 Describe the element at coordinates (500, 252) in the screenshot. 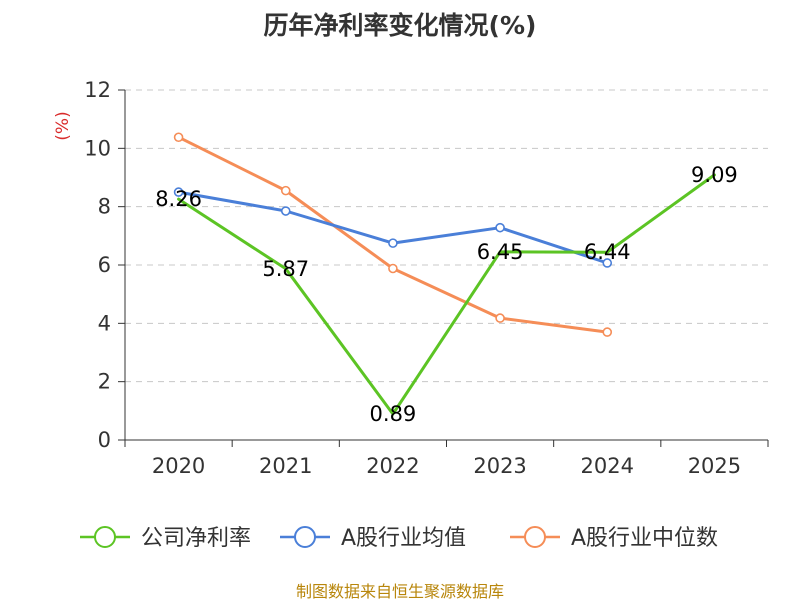

I see `data-label-2023: 6.45` at that location.